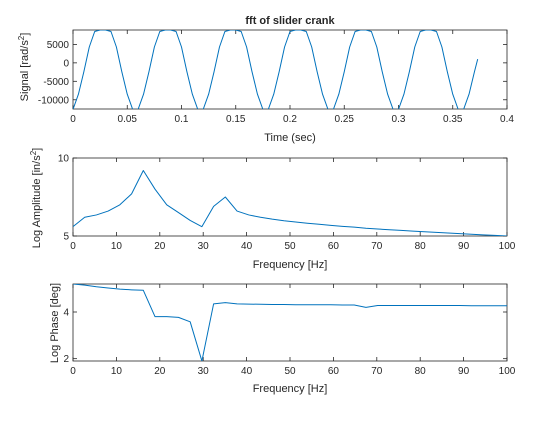 This screenshot has height=425, width=560. Describe the element at coordinates (66, 237) in the screenshot. I see `y-tick-label: 5` at that location.